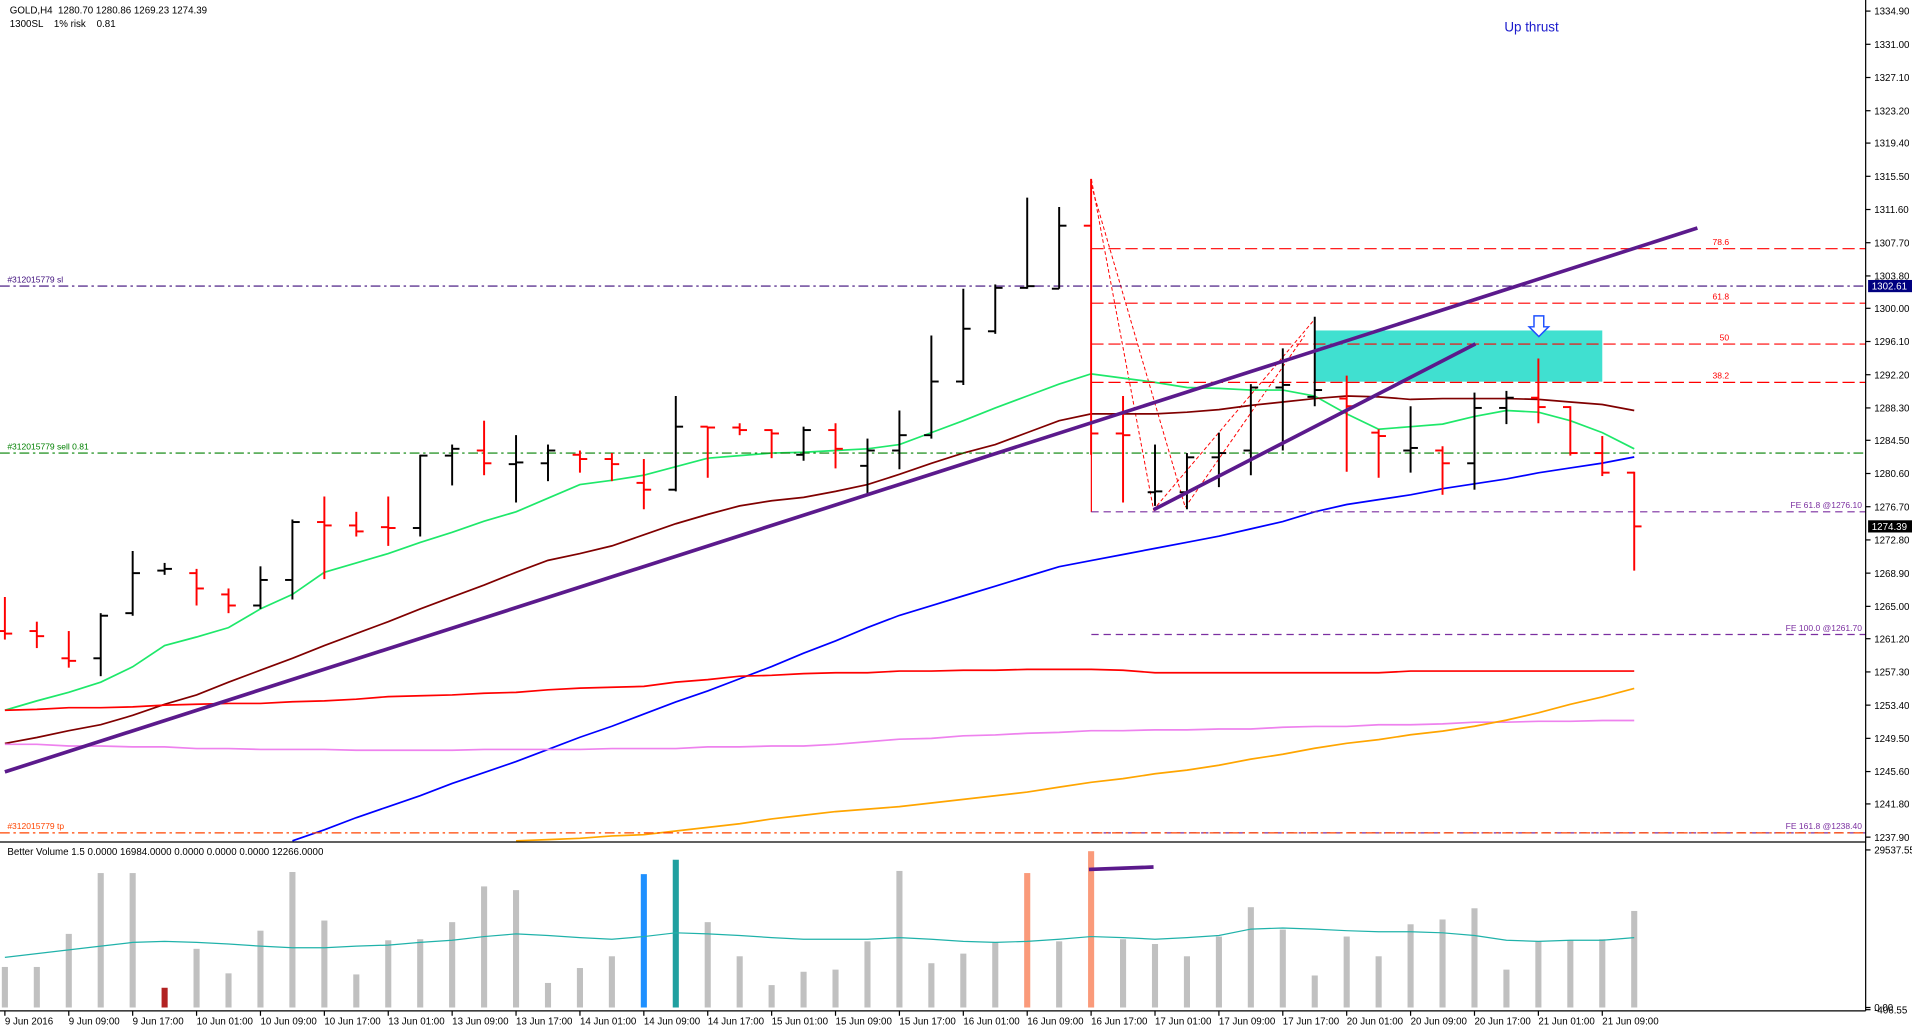 The height and width of the screenshot is (1032, 1912). I want to click on level-label: #312015779 tp, so click(35, 826).